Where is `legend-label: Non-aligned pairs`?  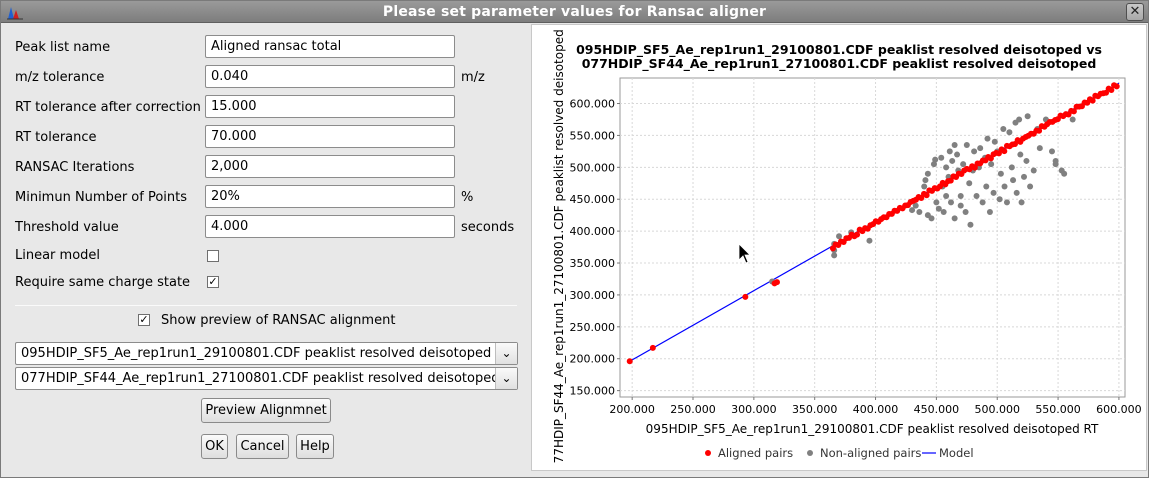
legend-label: Non-aligned pairs is located at coordinates (870, 453).